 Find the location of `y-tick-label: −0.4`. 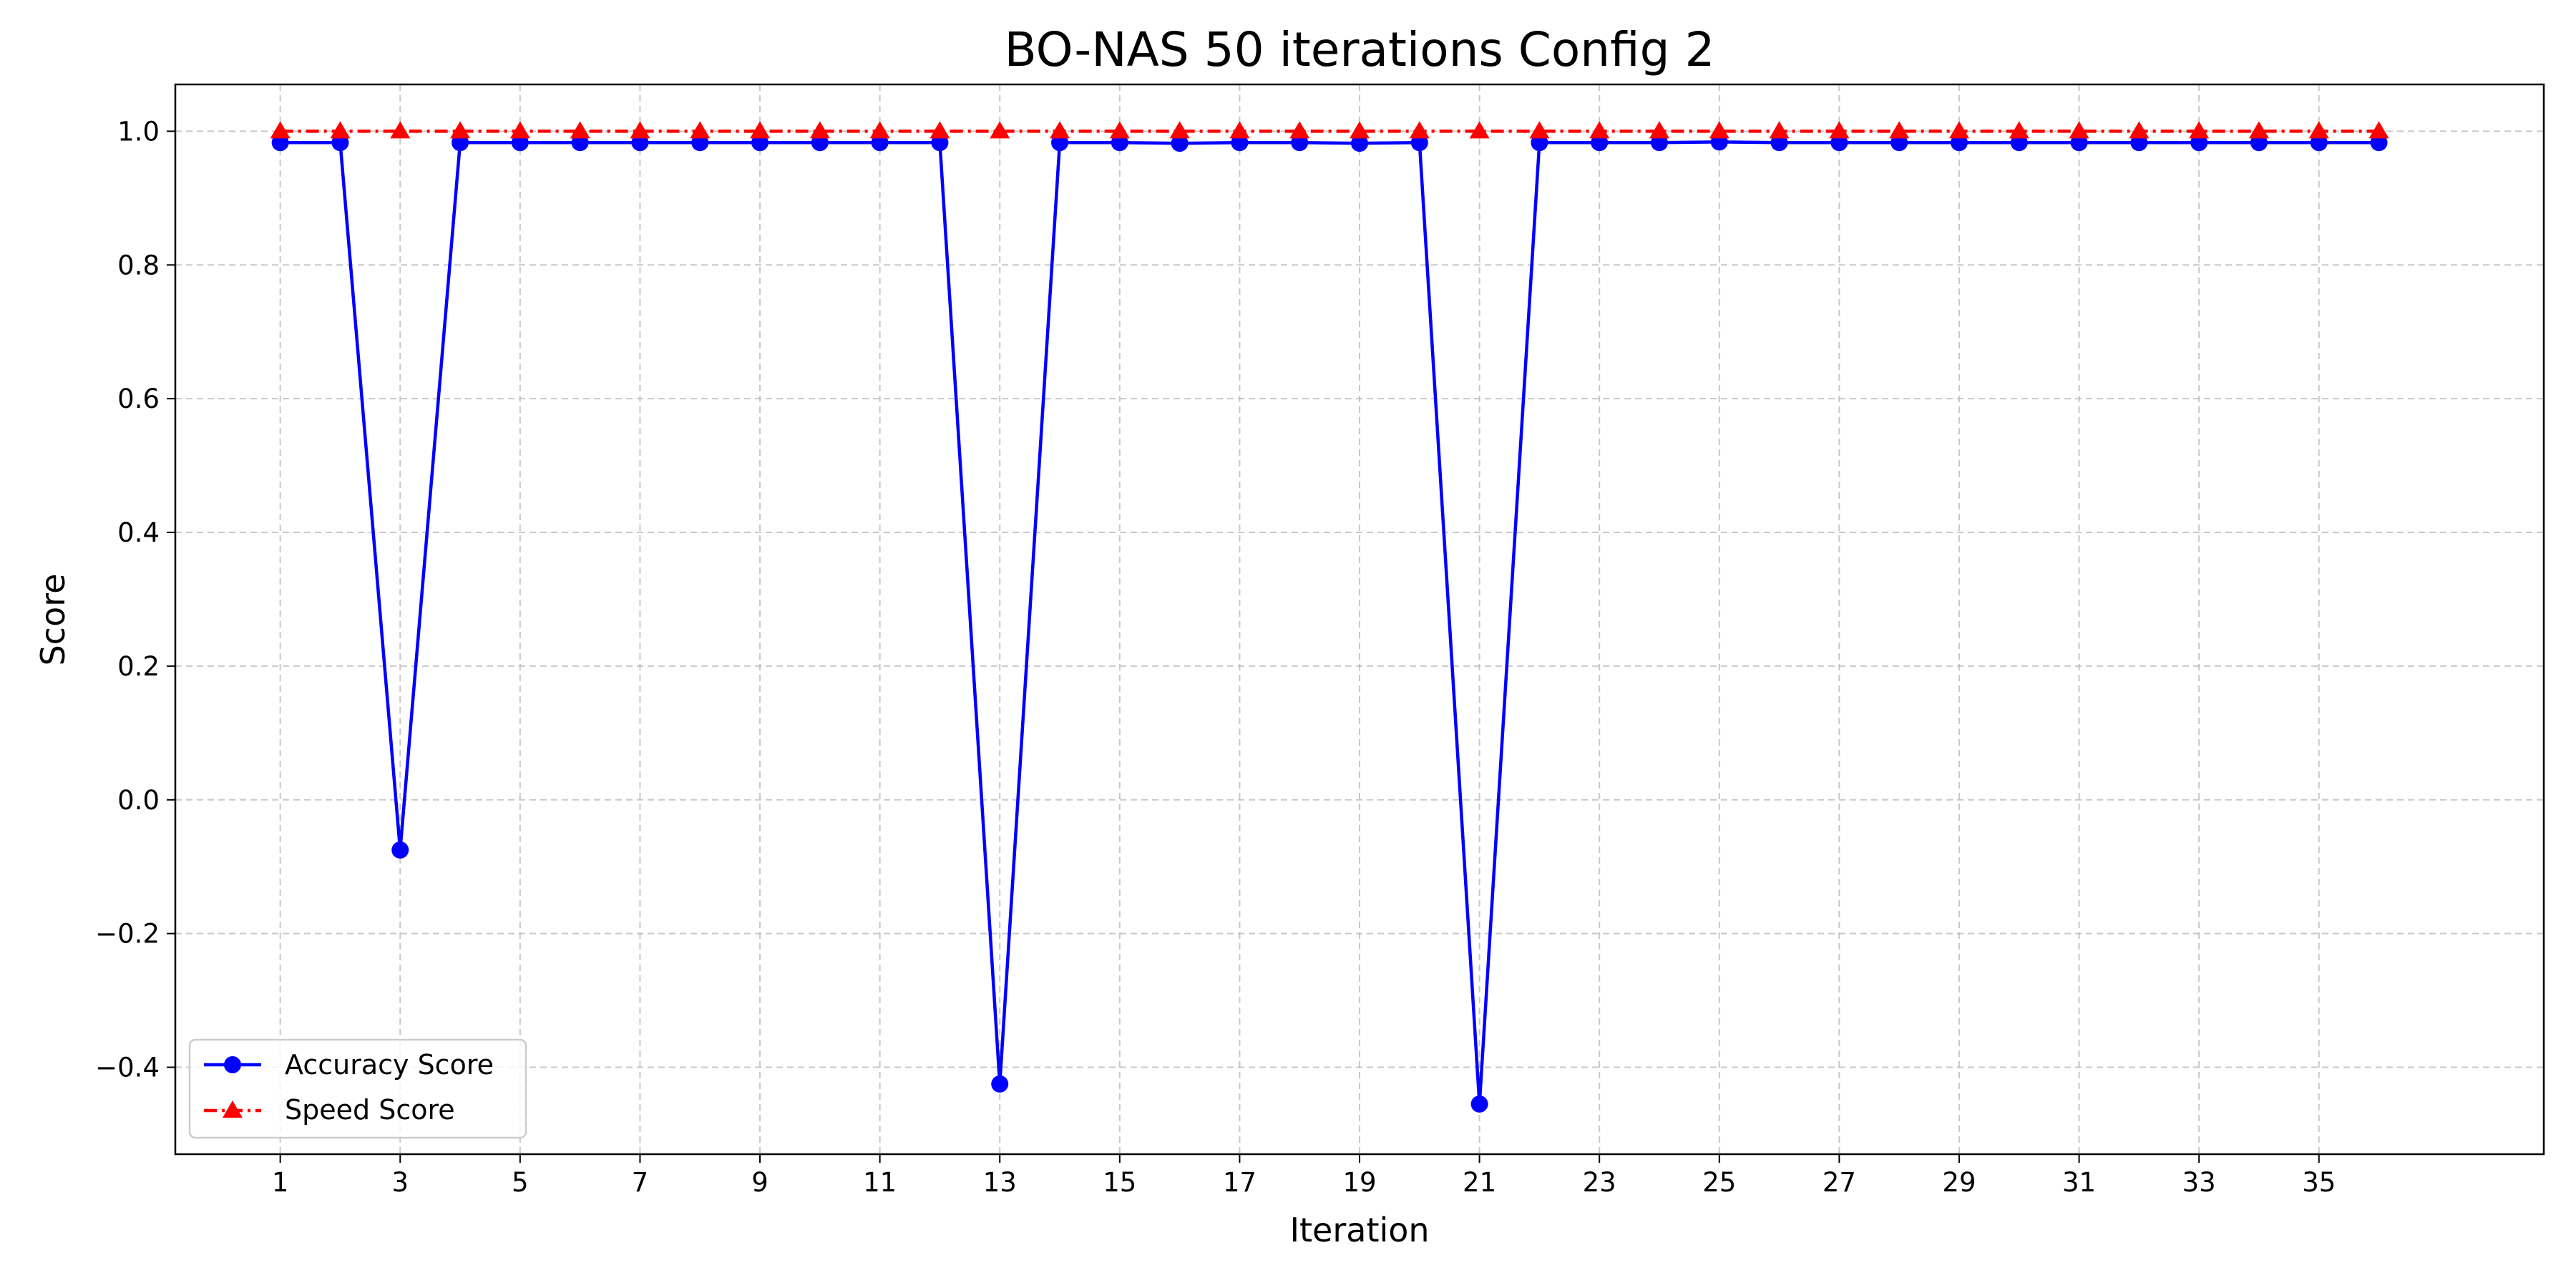

y-tick-label: −0.4 is located at coordinates (127, 1068).